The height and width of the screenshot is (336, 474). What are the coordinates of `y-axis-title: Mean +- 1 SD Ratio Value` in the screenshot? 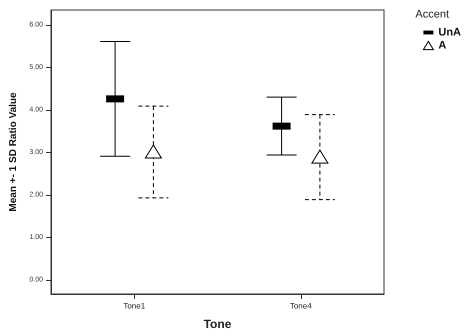 It's located at (13, 152).